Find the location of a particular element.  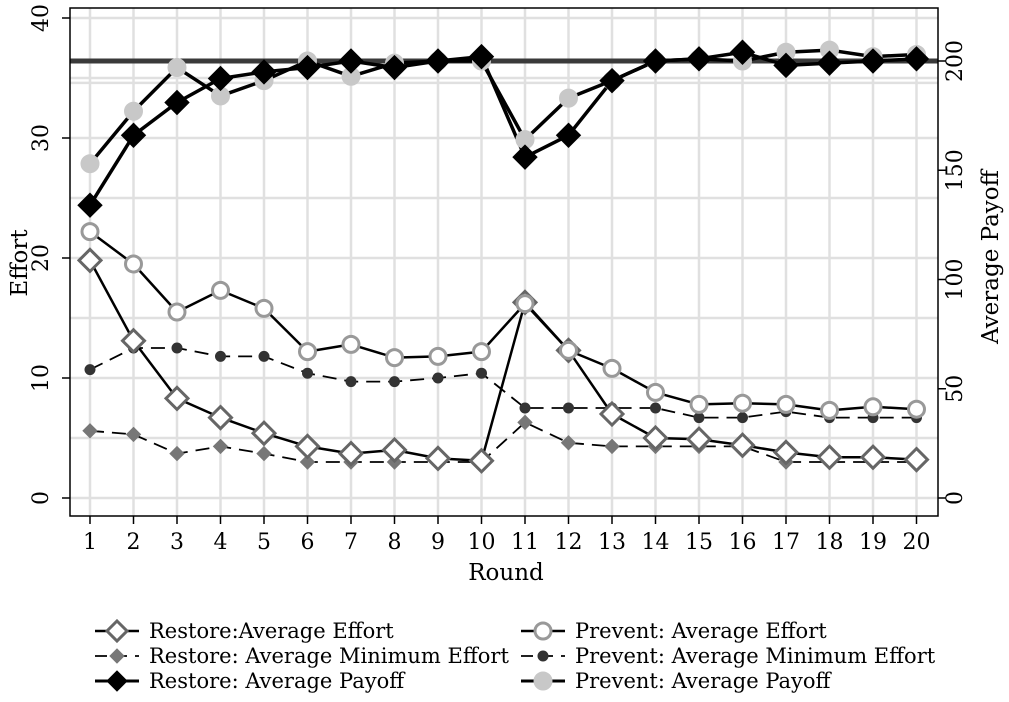

x-tick-label-1: 1 is located at coordinates (90, 542).